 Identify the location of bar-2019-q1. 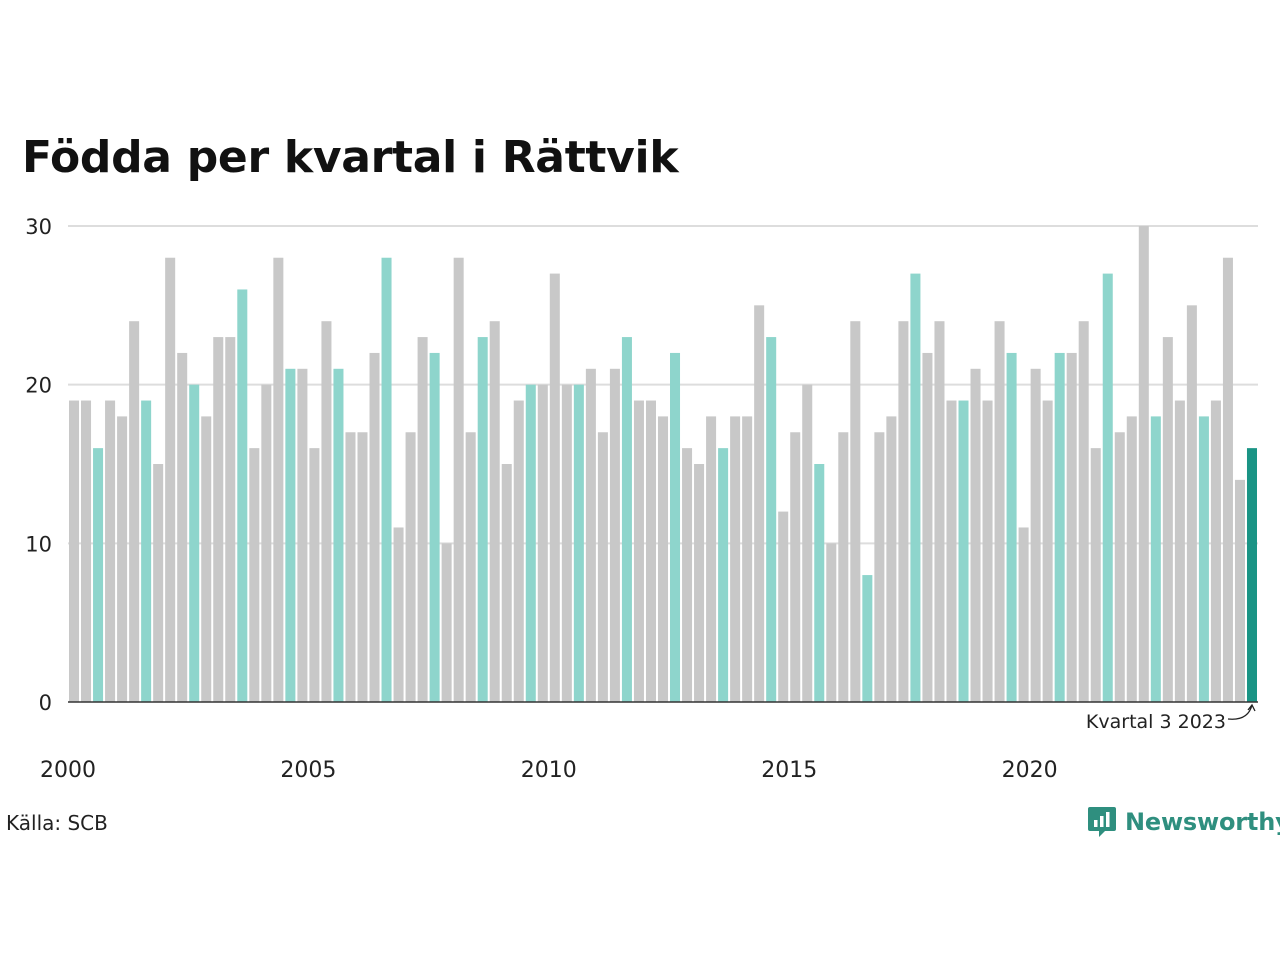
(987, 551).